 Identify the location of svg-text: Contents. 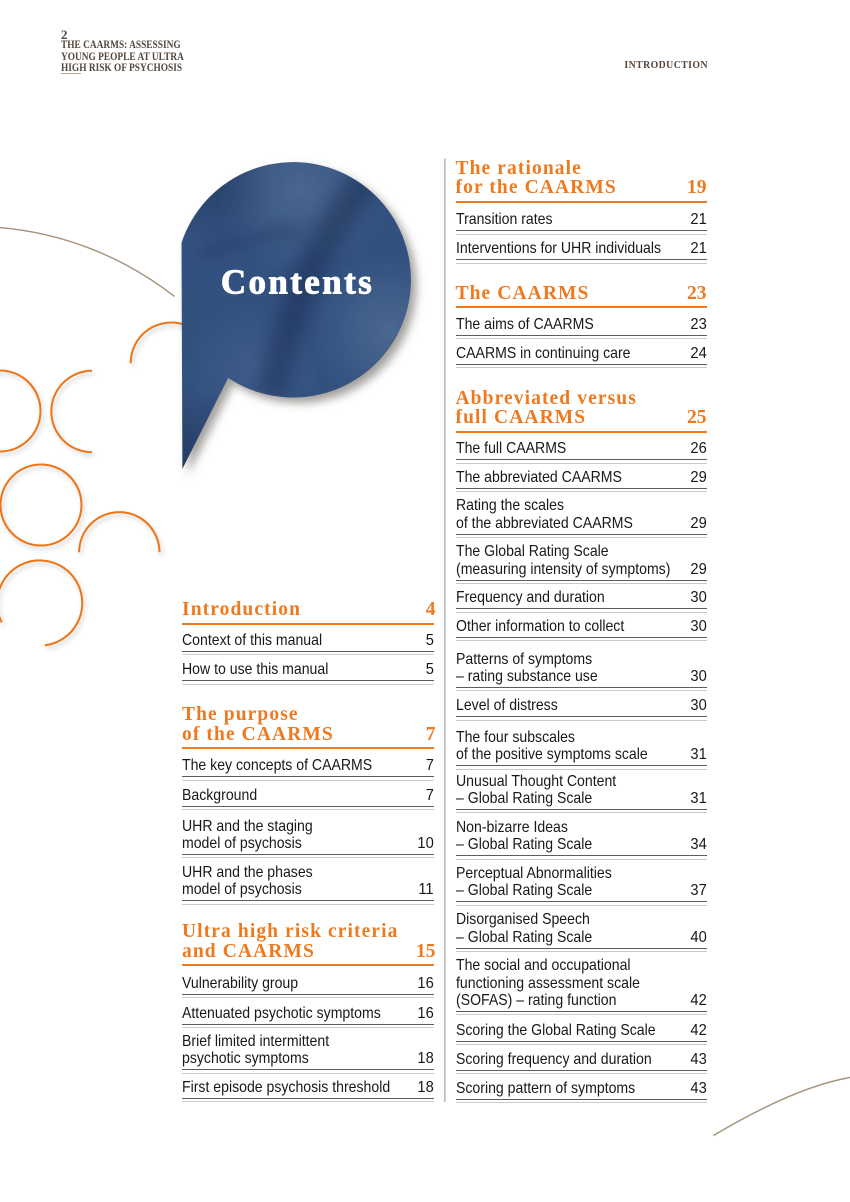
(297, 282).